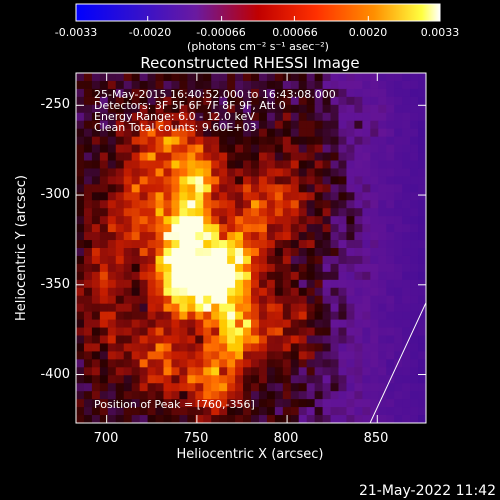 The image size is (500, 500). I want to click on x-tick-label-2: 800, so click(286, 438).